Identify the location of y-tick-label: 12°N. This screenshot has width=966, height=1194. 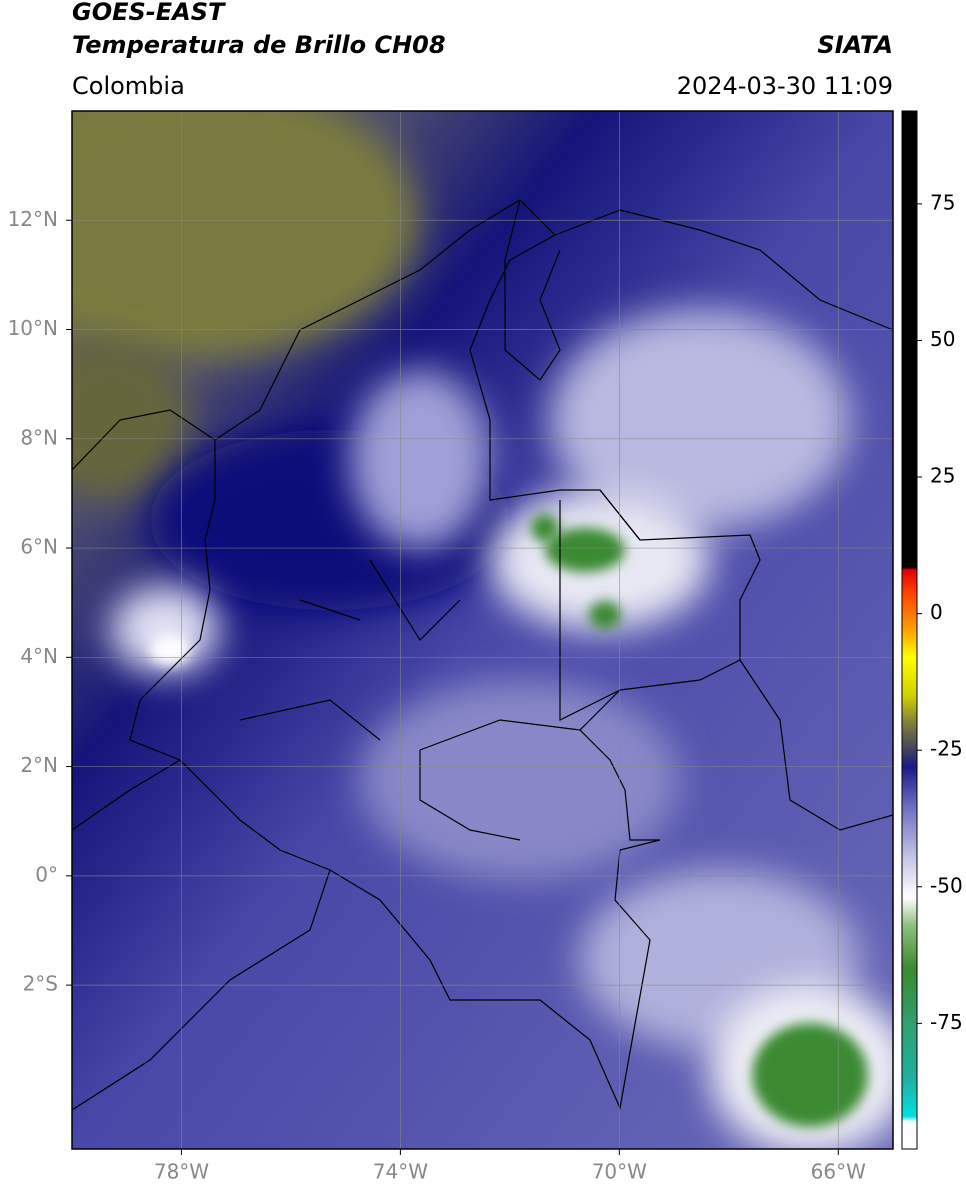
(33, 219).